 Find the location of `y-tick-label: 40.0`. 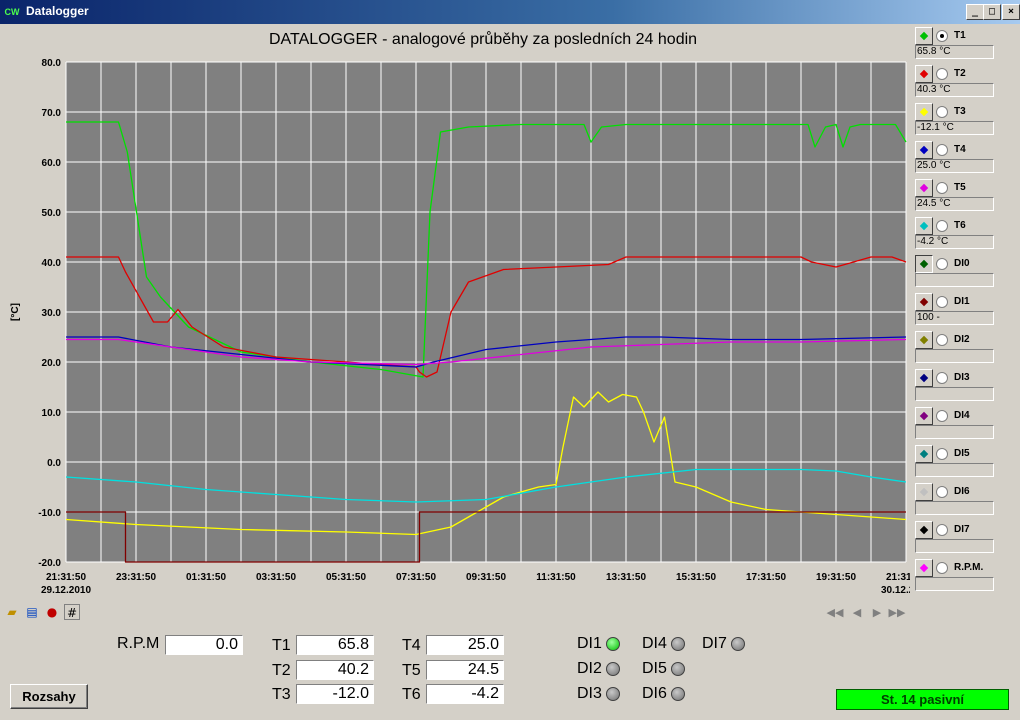

y-tick-label: 40.0 is located at coordinates (52, 263).